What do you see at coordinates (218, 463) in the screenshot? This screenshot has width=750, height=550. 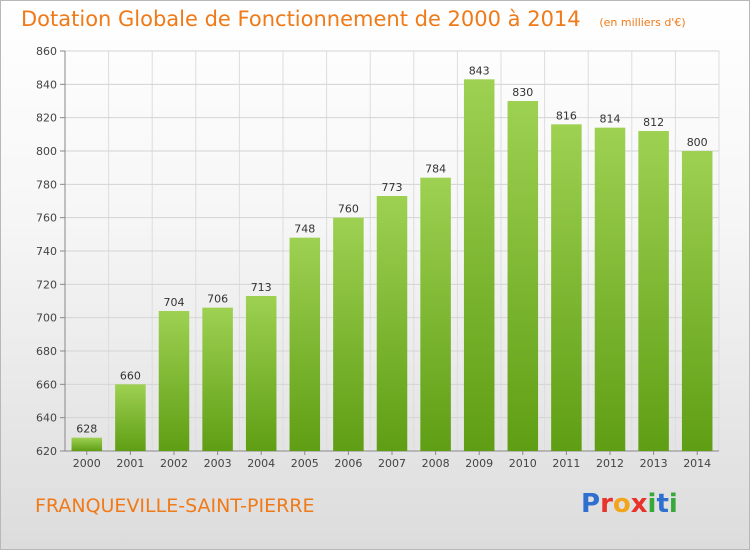 I see `x-tick-label: 2003` at bounding box center [218, 463].